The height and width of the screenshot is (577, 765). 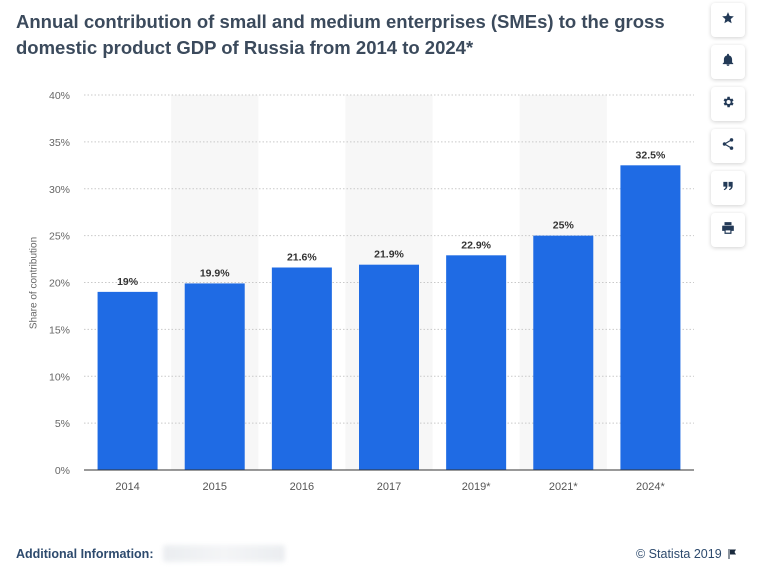 I want to click on favorite-button, so click(x=728, y=20).